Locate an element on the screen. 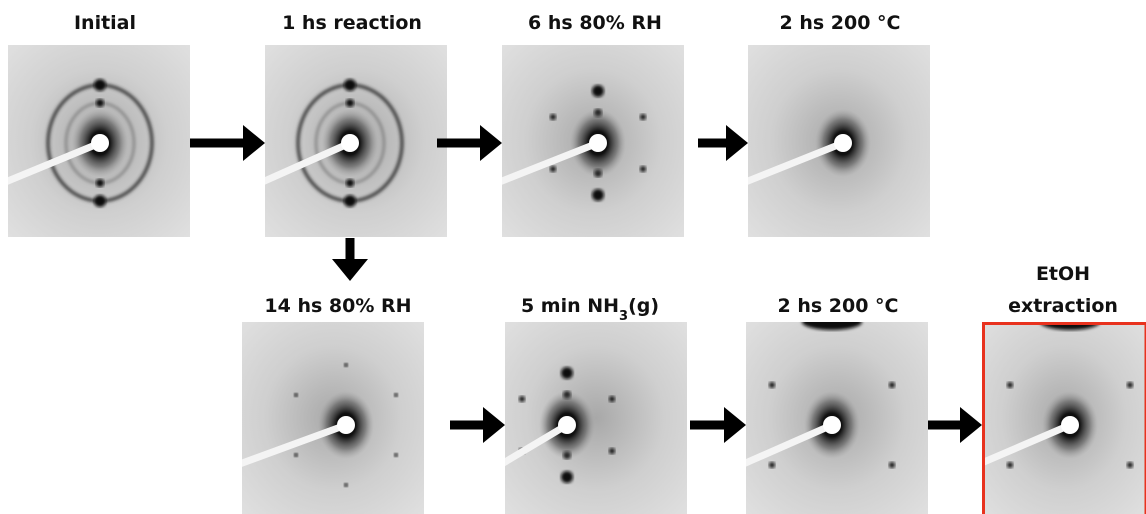 The height and width of the screenshot is (514, 1146). label-part: 5 min NH is located at coordinates (570, 306).